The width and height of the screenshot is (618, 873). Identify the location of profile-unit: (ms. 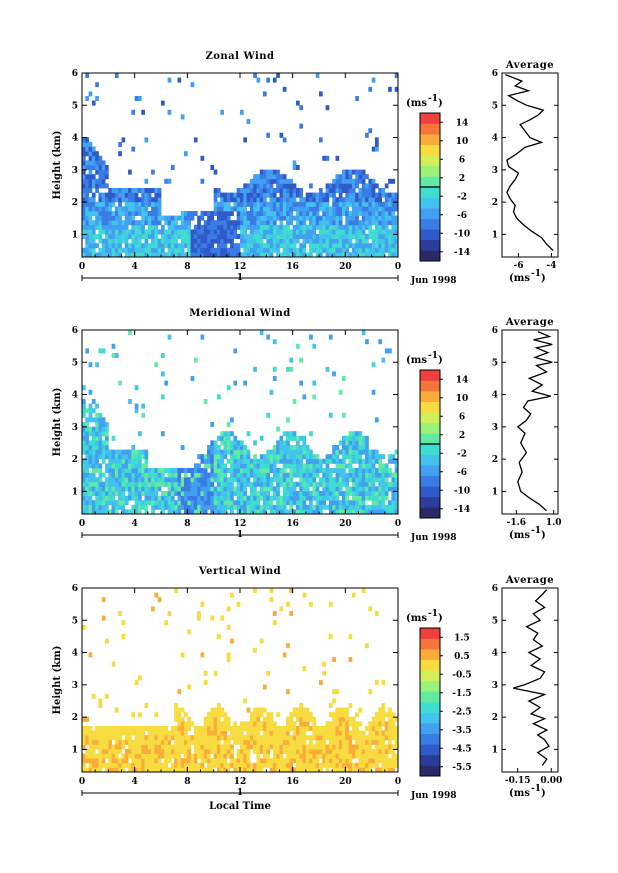
(519, 793).